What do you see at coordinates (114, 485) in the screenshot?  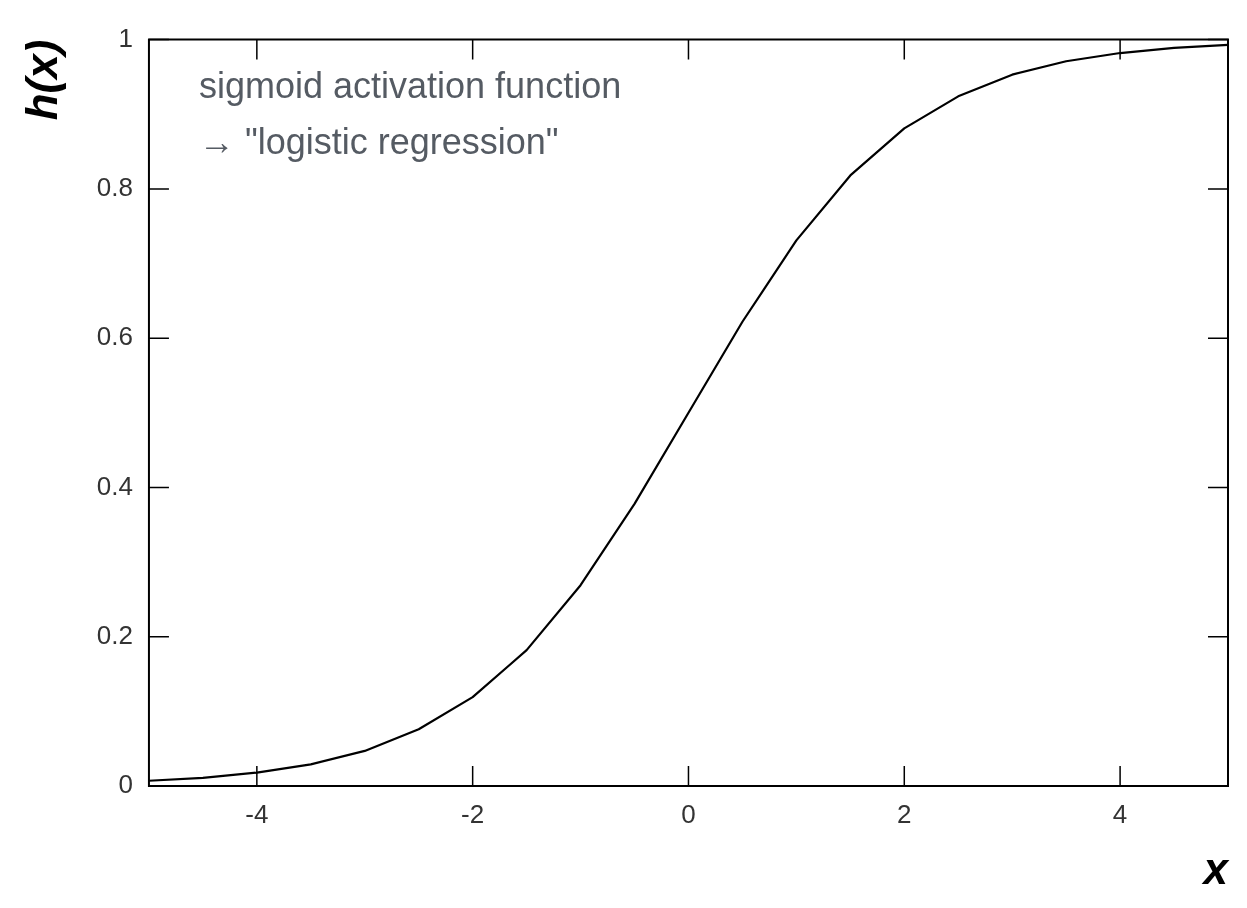 I see `y-tick-label: 0.4` at bounding box center [114, 485].